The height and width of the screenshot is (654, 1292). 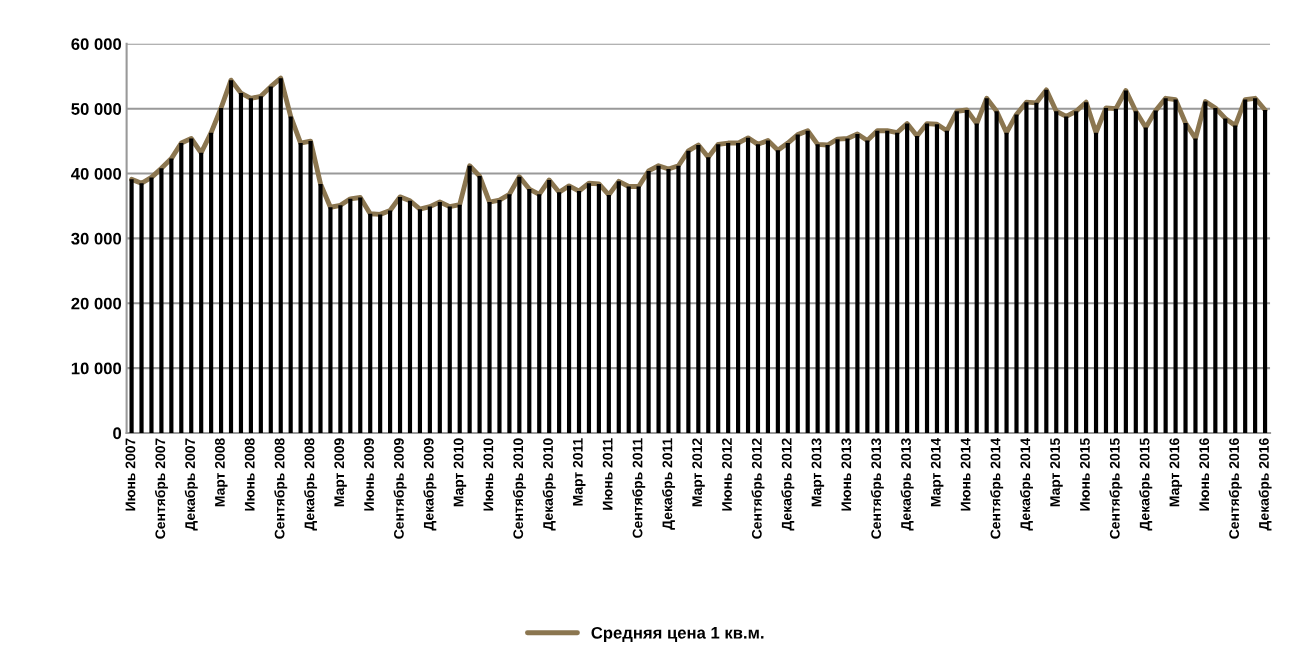 I want to click on x-tick-label: Декабрь 2016, so click(x=1265, y=484).